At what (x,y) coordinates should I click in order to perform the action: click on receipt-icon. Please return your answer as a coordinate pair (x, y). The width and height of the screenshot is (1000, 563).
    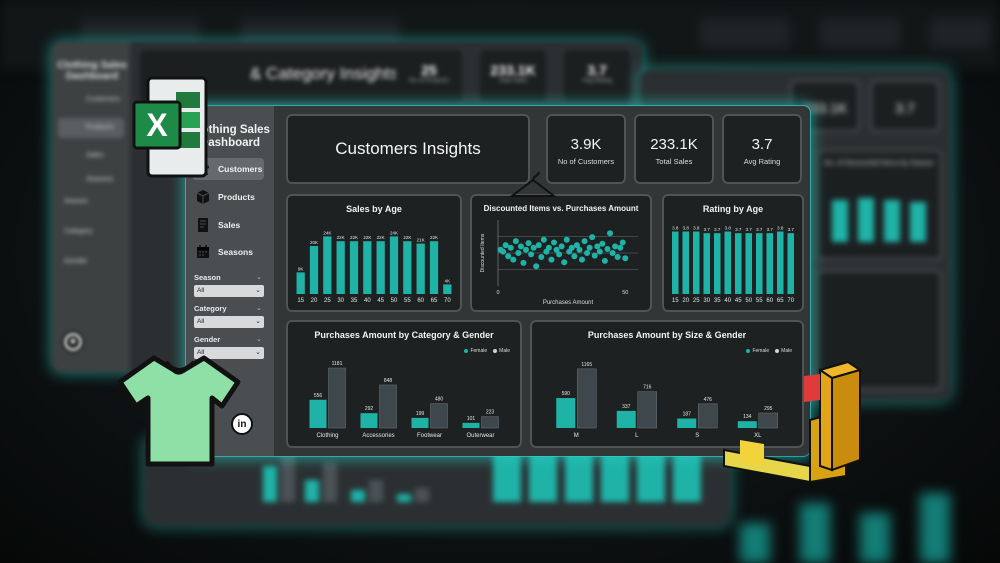
    Looking at the image, I should click on (203, 225).